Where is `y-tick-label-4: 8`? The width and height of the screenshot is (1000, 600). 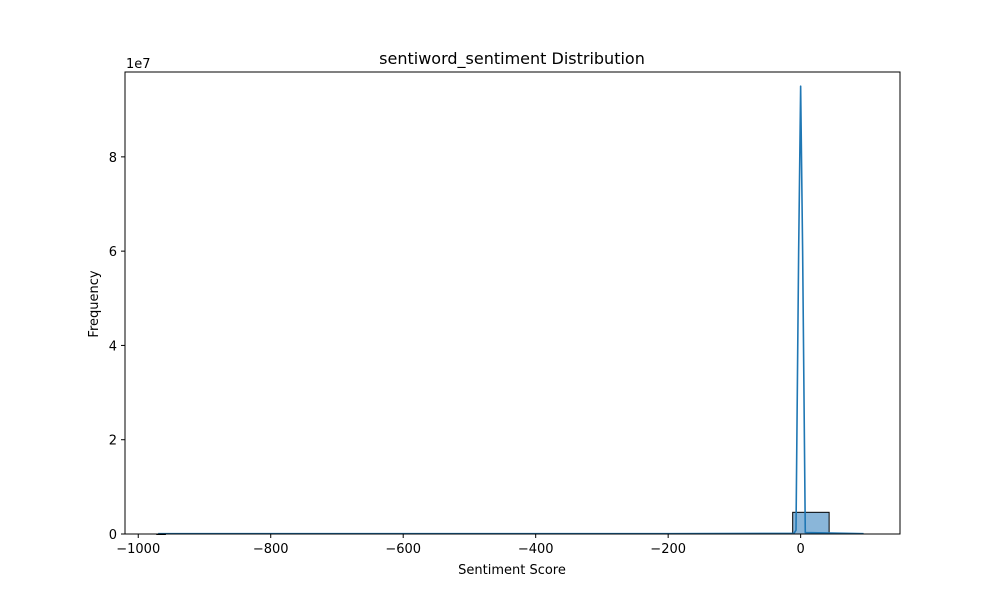 y-tick-label-4: 8 is located at coordinates (113, 158).